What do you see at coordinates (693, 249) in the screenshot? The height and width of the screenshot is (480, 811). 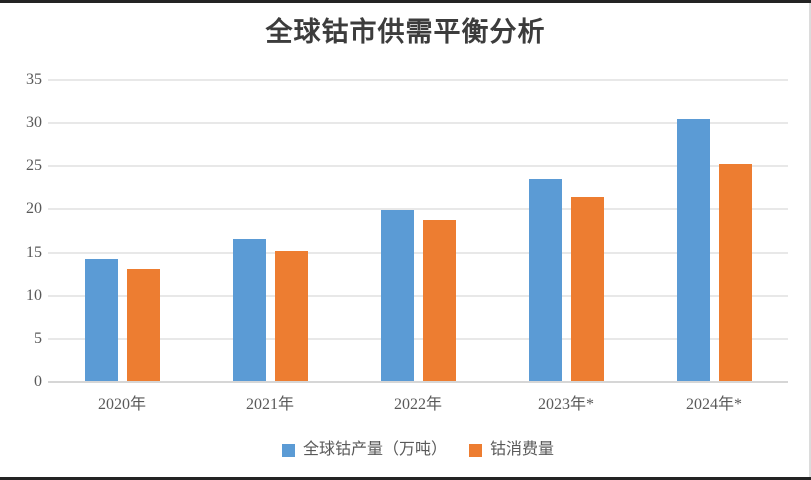 I see `bar-production-2024年*` at bounding box center [693, 249].